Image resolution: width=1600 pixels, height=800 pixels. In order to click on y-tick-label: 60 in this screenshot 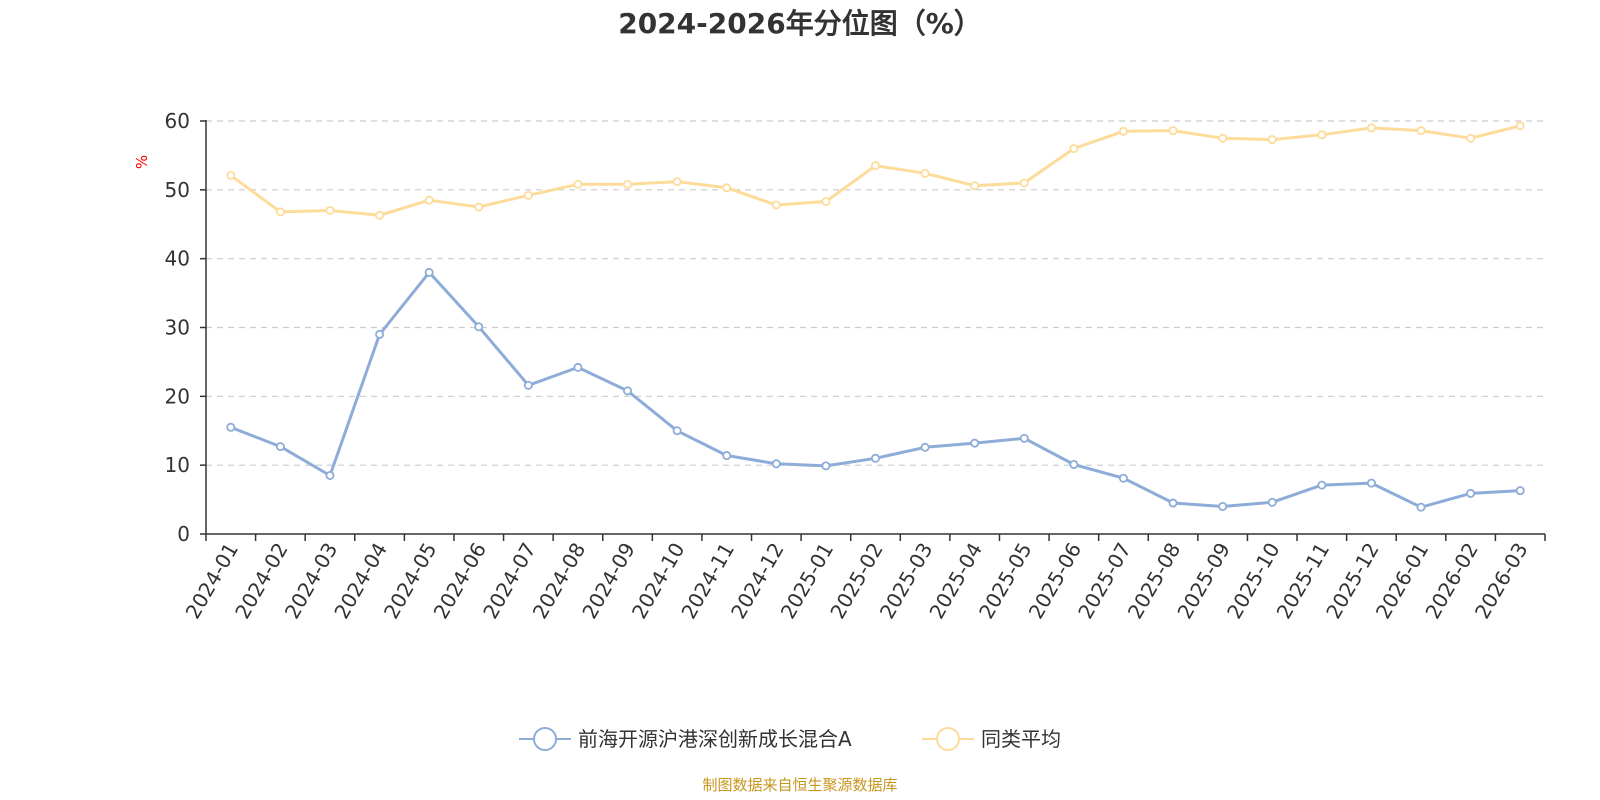, I will do `click(177, 121)`.